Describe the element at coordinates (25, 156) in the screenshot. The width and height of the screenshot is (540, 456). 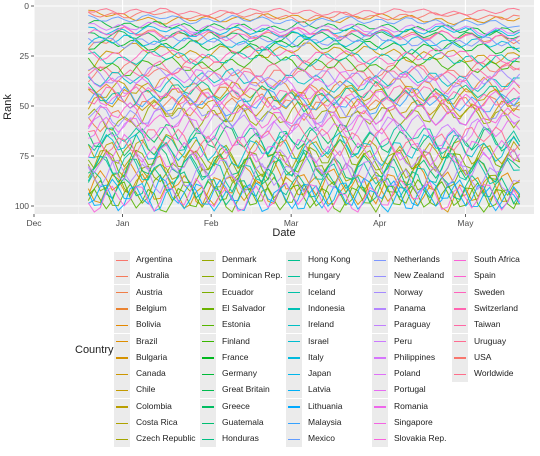
I see `y-tick-label: 75` at that location.